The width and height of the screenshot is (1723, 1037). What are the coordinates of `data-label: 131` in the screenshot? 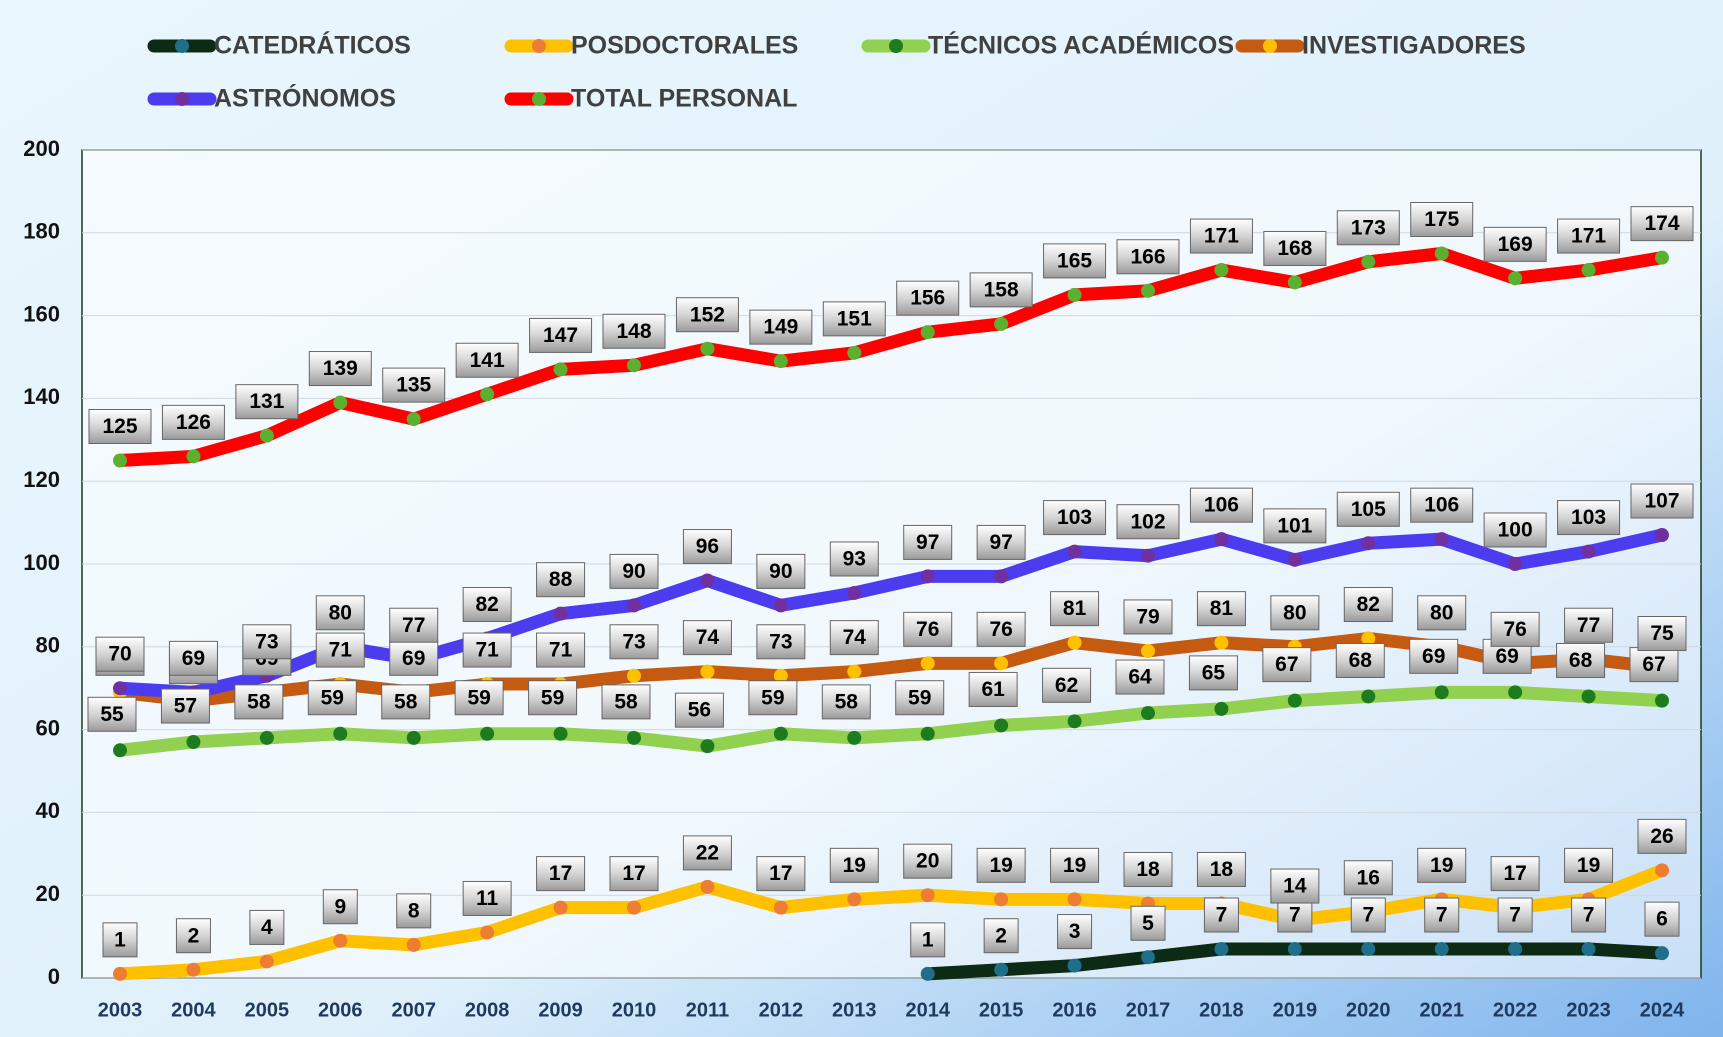 It's located at (266, 401).